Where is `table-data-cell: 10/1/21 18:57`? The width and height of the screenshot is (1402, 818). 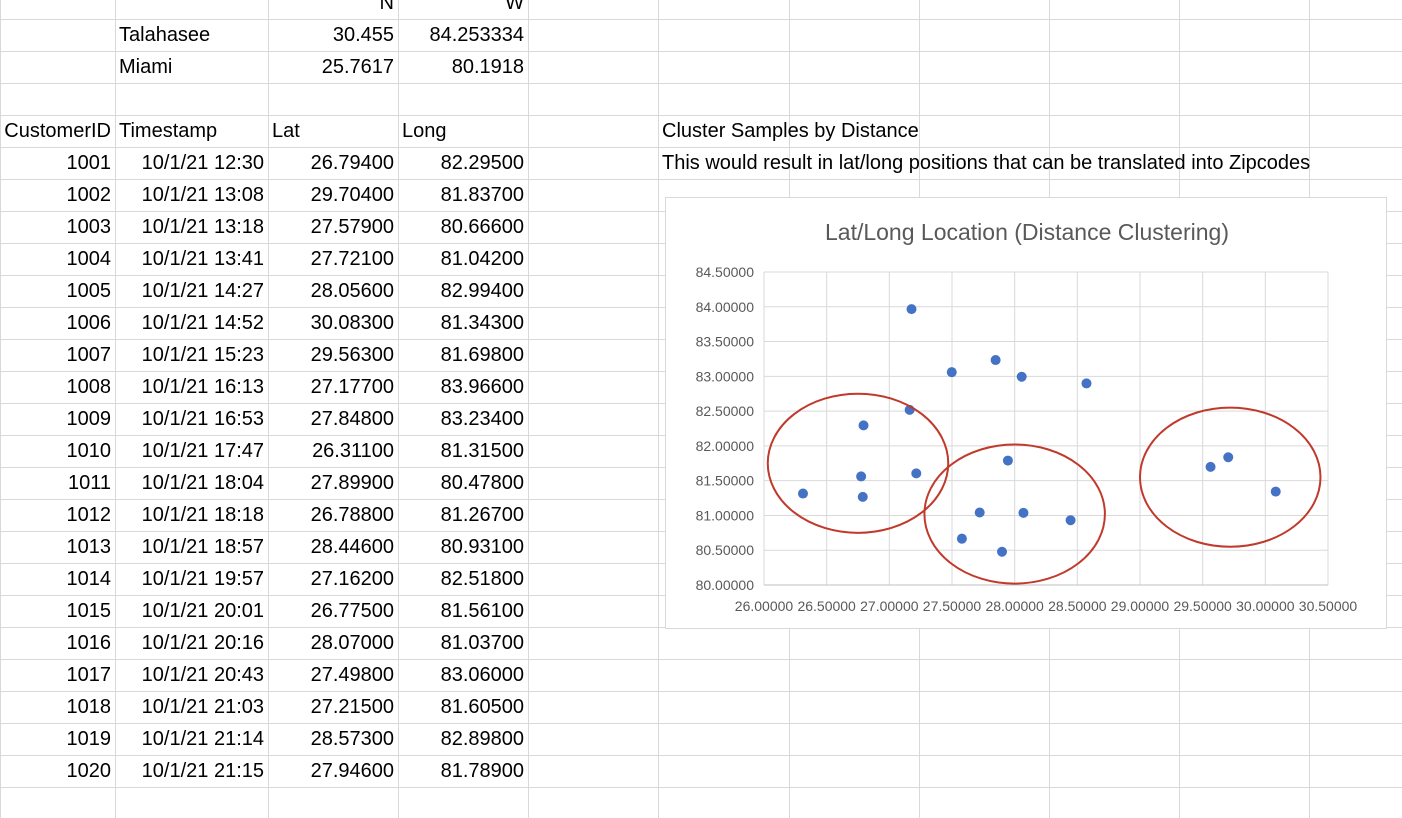 table-data-cell: 10/1/21 18:57 is located at coordinates (202, 547).